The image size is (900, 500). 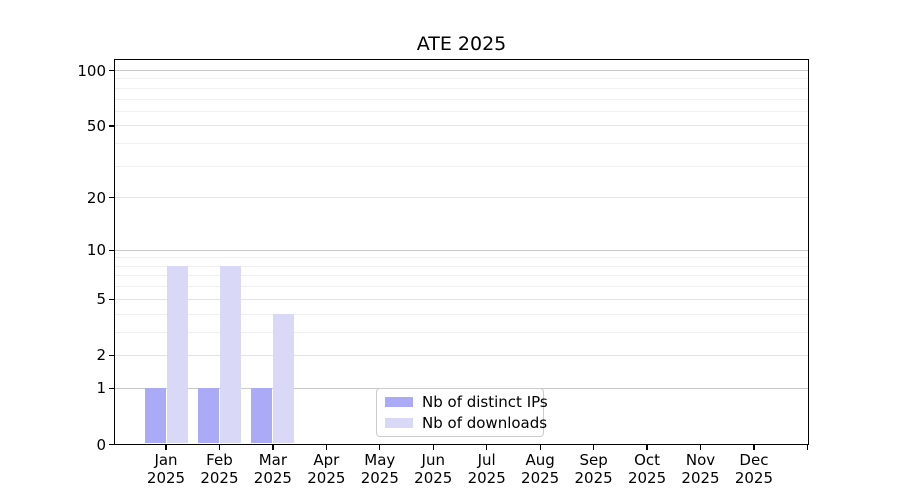 What do you see at coordinates (540, 460) in the screenshot?
I see `x-tick-label-month: Aug` at bounding box center [540, 460].